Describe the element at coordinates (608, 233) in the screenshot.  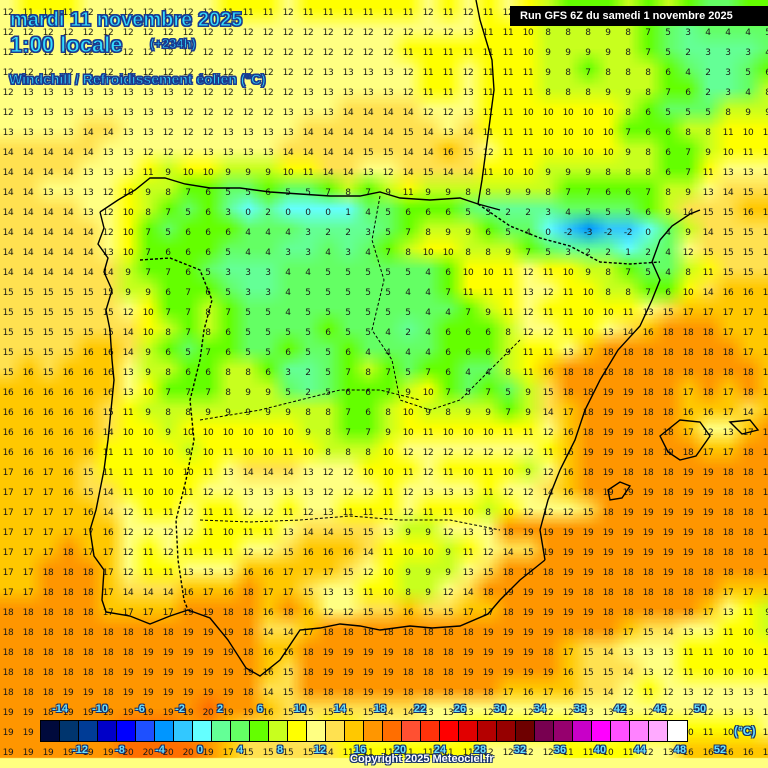
I see `grid-value: -2` at that location.